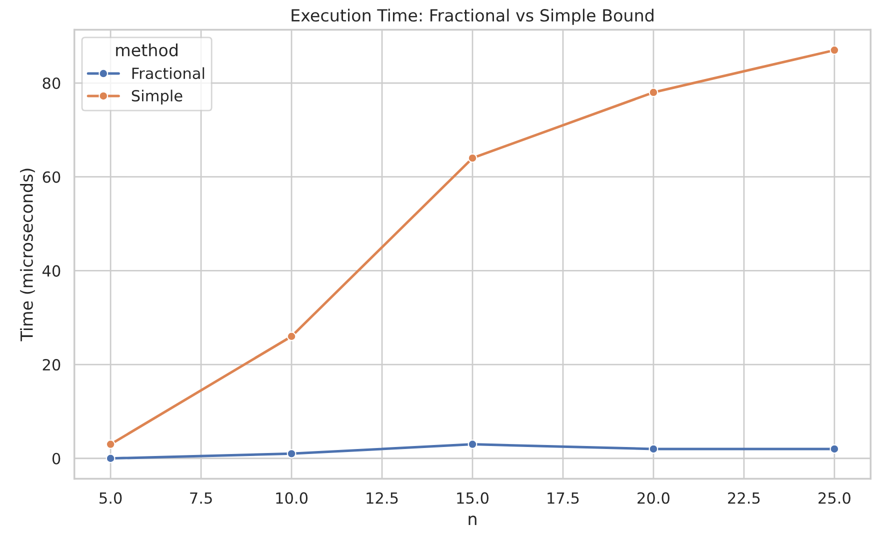  I want to click on x-tick-label: 20.0, so click(654, 498).